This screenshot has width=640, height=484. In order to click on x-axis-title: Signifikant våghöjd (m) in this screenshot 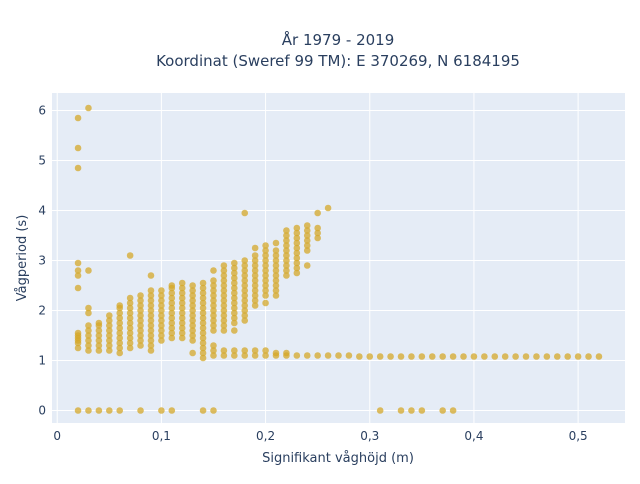, I will do `click(338, 458)`.